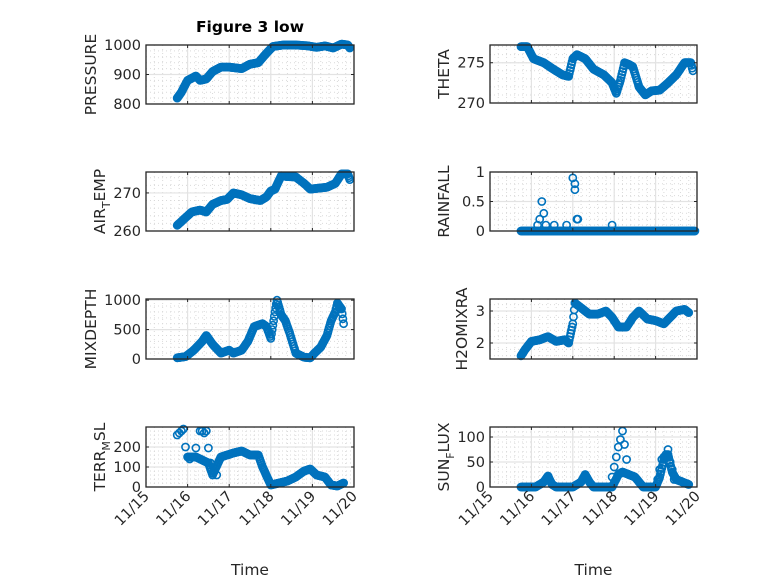 This screenshot has height=583, width=778. What do you see at coordinates (480, 173) in the screenshot?
I see `y-tick-label: 1` at bounding box center [480, 173].